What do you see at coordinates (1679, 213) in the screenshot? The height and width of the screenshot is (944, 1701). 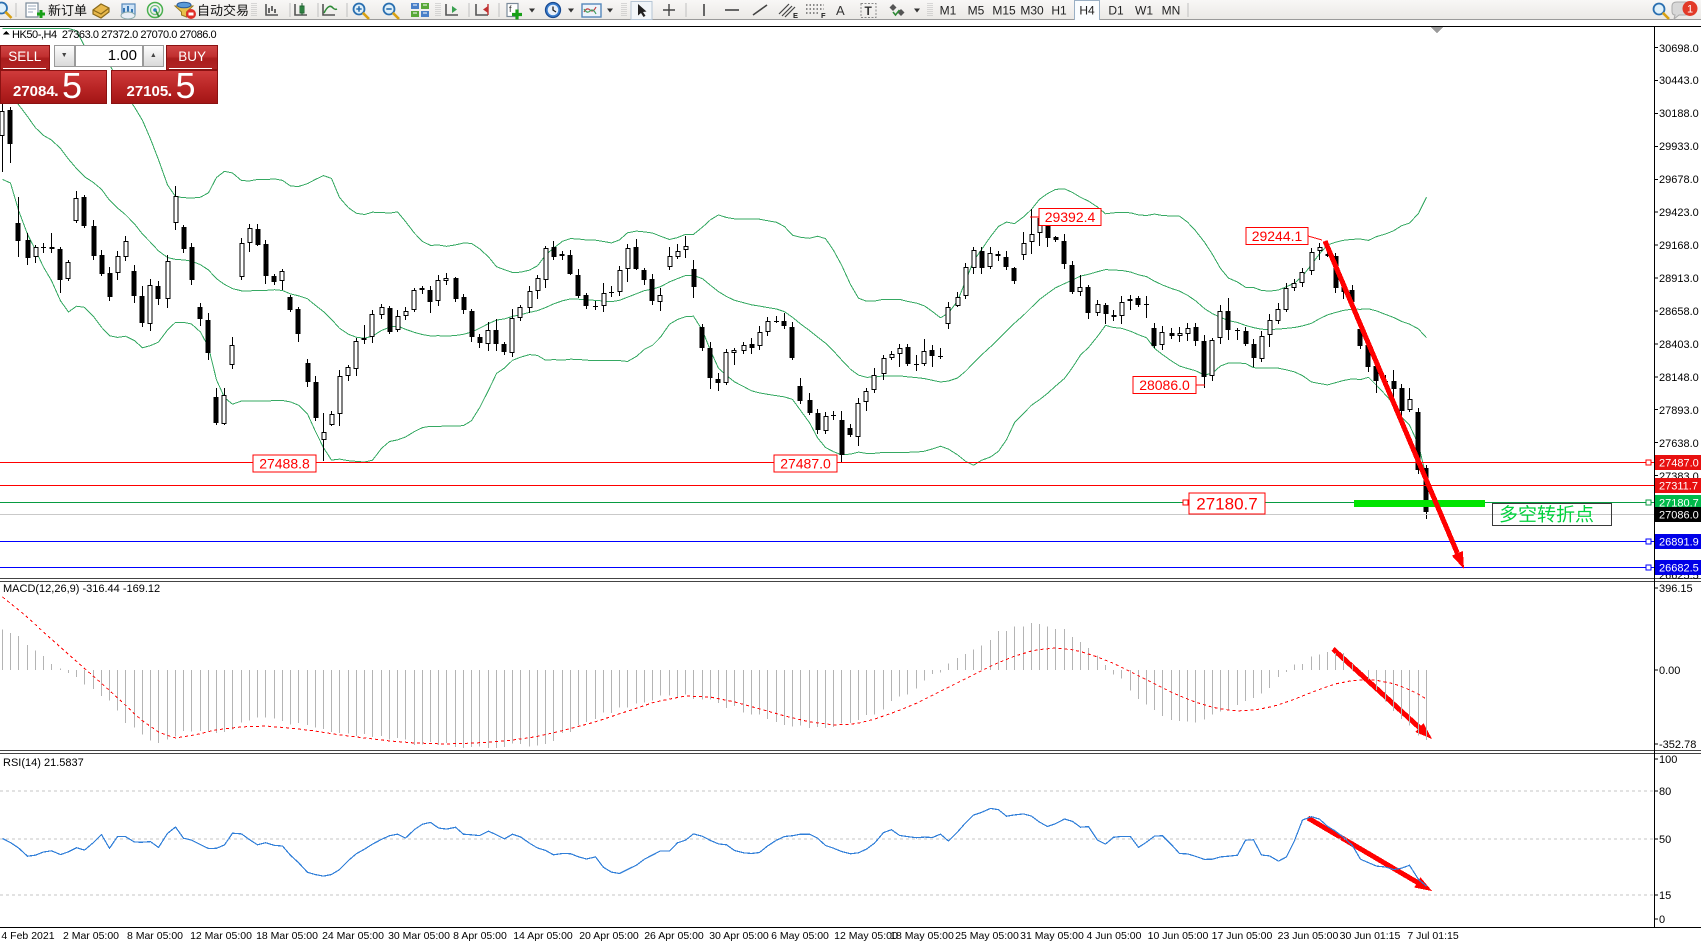 I see `svg-text: 29423.0` at bounding box center [1679, 213].